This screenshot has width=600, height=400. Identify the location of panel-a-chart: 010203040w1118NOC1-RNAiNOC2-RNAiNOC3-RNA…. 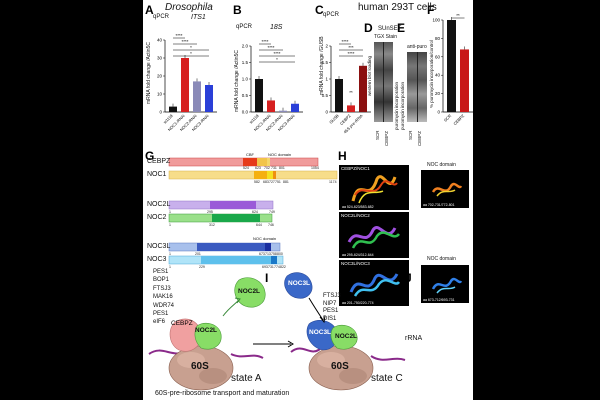
(187, 82).